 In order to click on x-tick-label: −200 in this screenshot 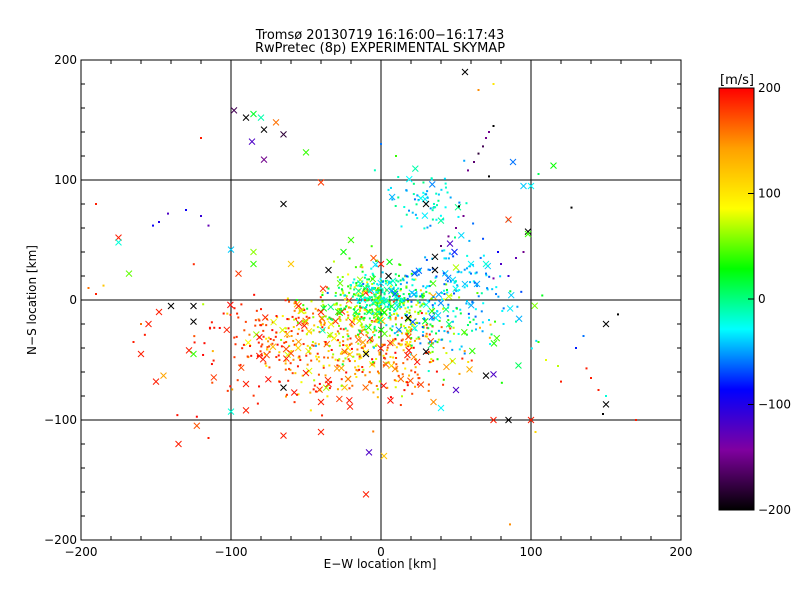, I will do `click(81, 552)`.